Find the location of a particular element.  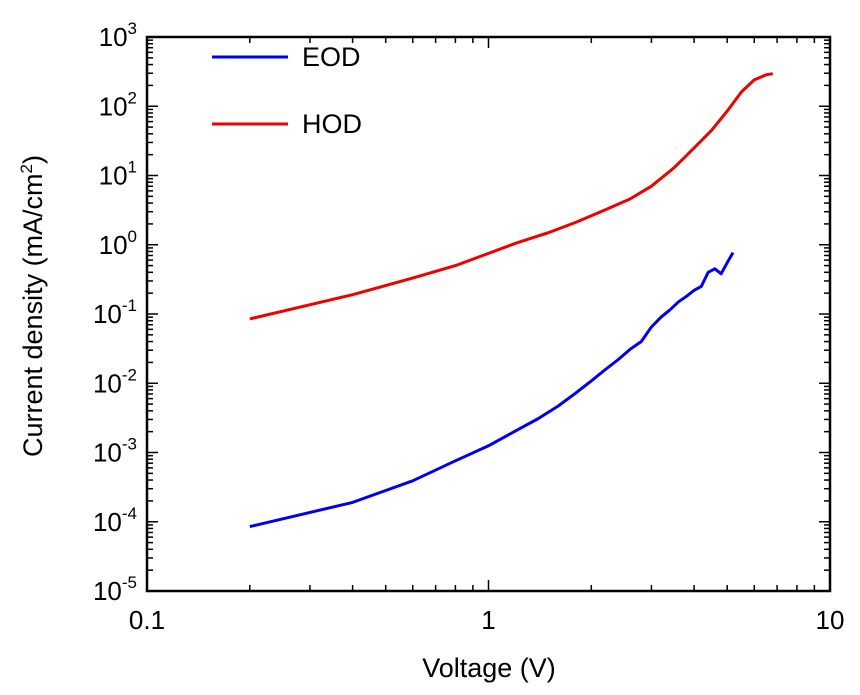

x-tick-labels: 0.1 1 10 is located at coordinates (487, 620).